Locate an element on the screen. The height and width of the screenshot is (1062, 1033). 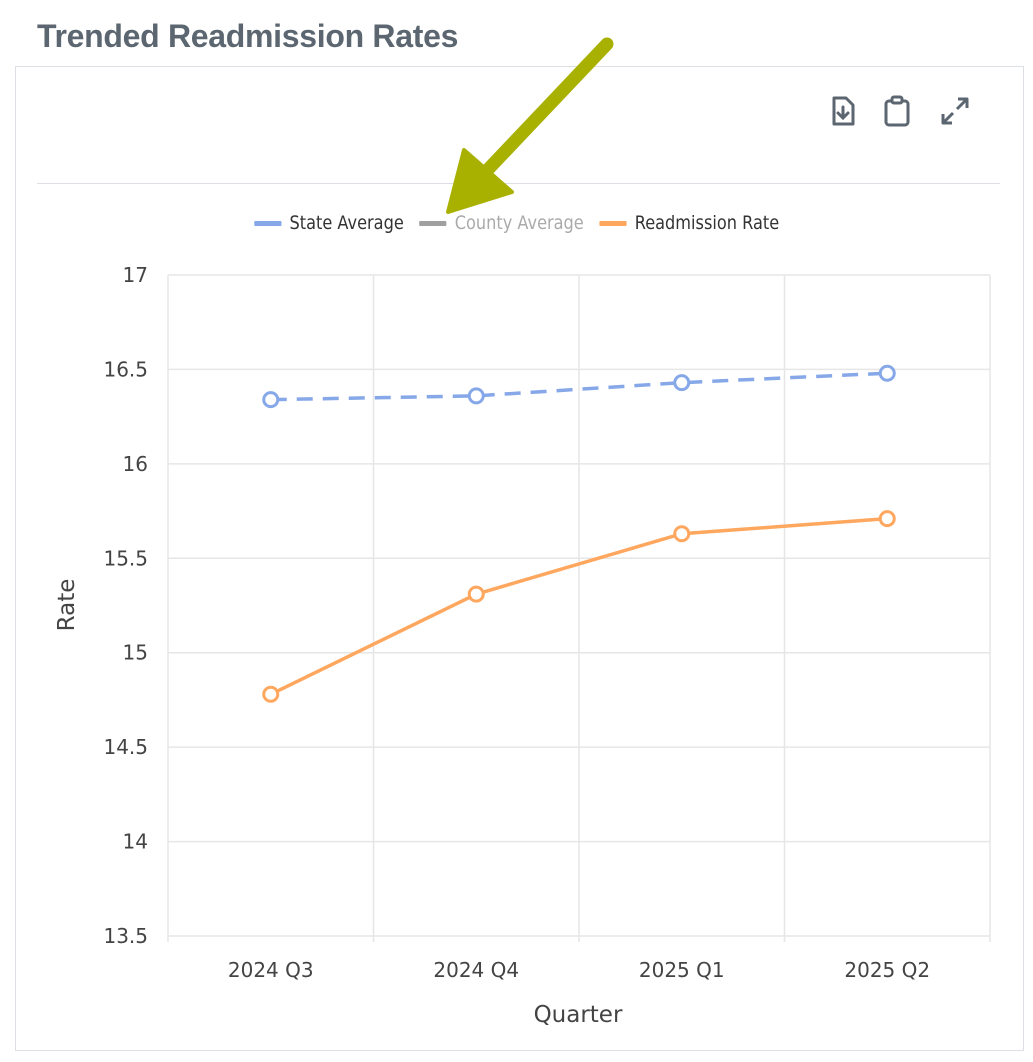
y-tick-label: 15 is located at coordinates (135, 653).